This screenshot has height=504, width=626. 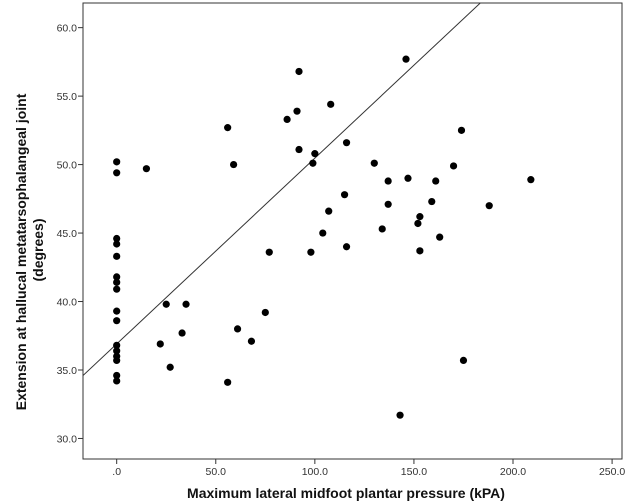 I want to click on y-tick-label: 55.0, so click(x=67, y=97).